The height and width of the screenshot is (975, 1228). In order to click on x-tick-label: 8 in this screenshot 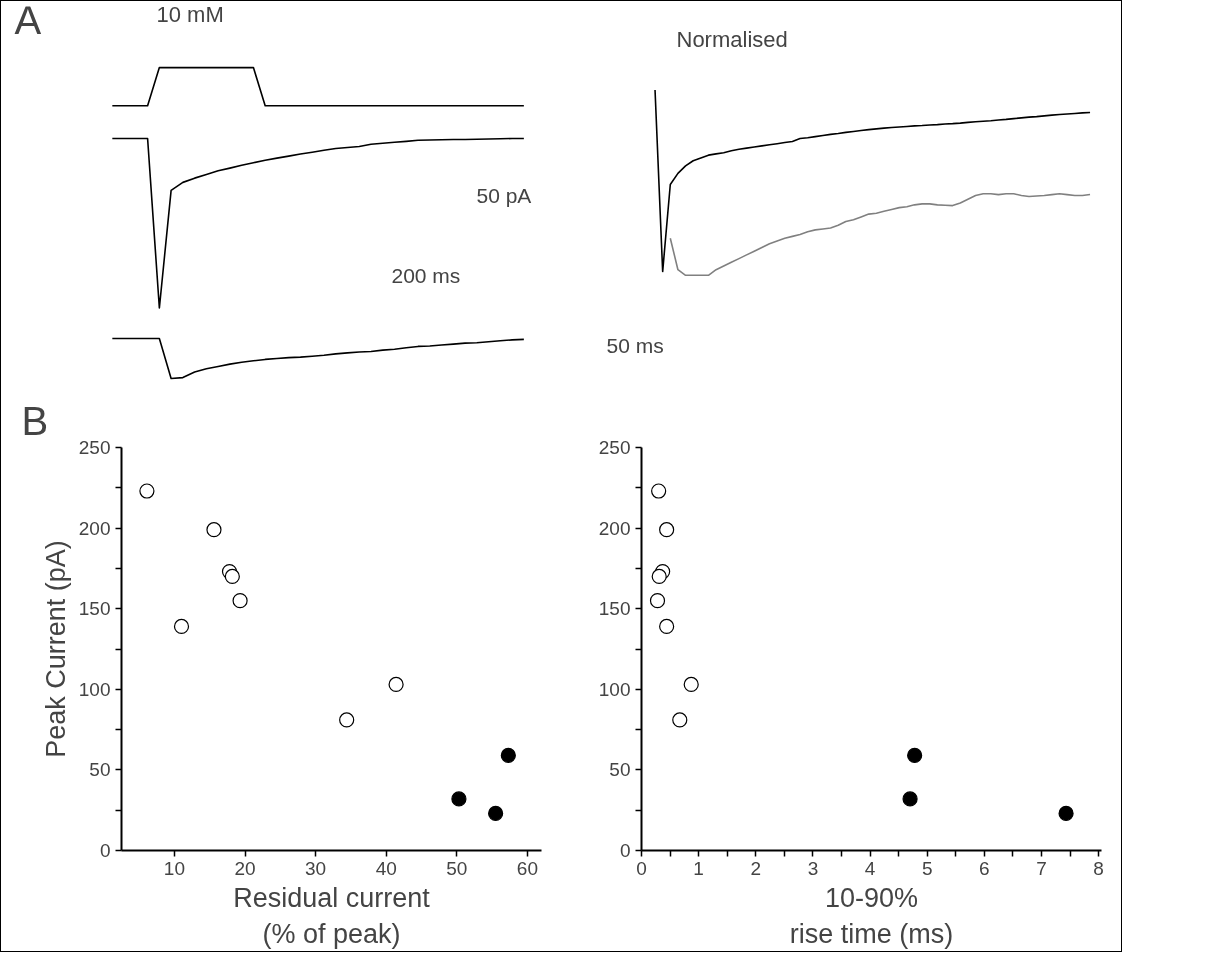, I will do `click(1098, 868)`.